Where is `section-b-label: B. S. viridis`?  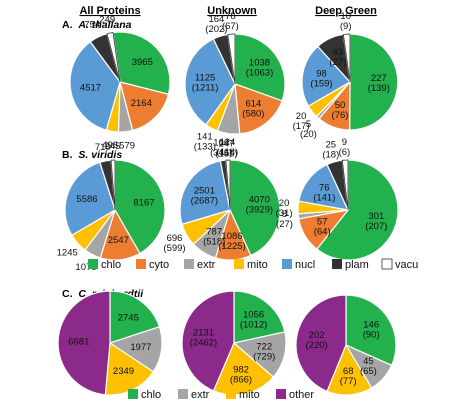
section-b-label: B. S. viridis is located at coordinates (92, 155).